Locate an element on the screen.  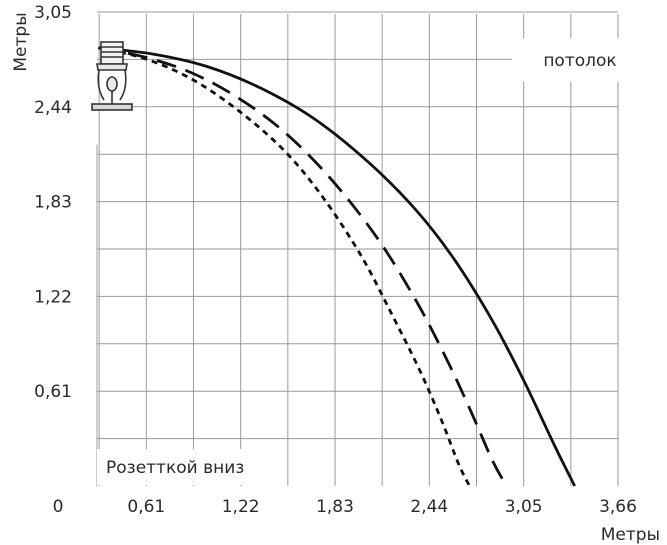
ceiling-label: потолок is located at coordinates (579, 61).